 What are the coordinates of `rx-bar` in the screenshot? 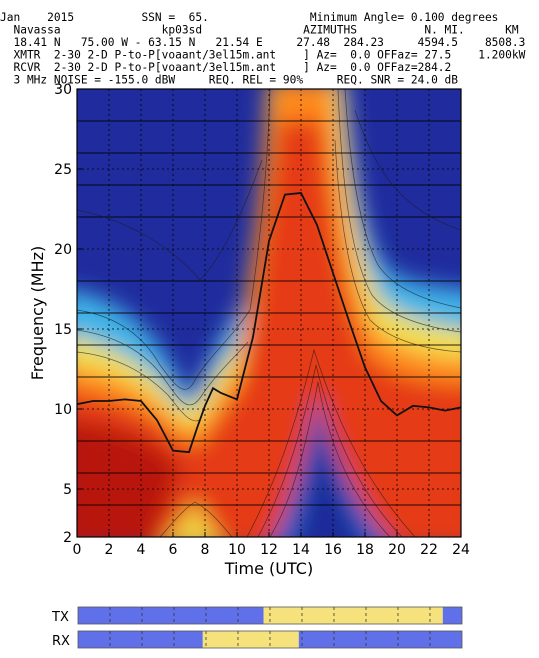 It's located at (270, 639).